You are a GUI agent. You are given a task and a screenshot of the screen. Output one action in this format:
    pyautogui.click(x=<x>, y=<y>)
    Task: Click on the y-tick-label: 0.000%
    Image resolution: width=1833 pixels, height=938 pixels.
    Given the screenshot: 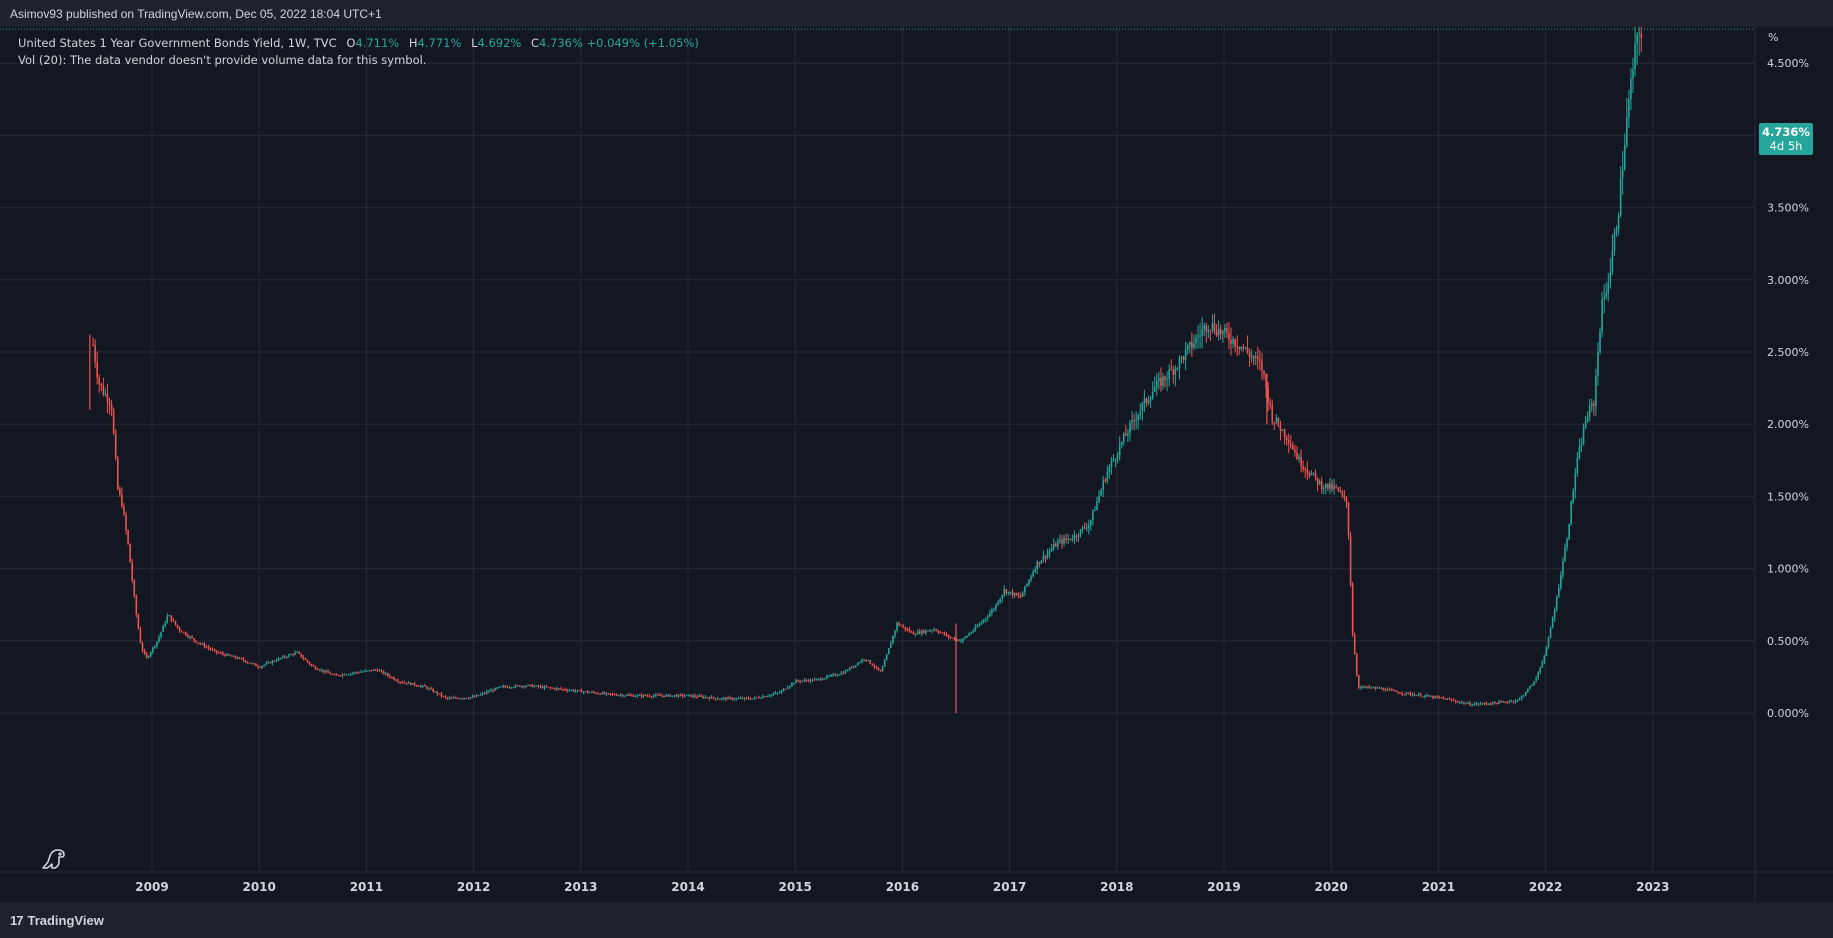 What is the action you would take?
    pyautogui.click(x=1788, y=713)
    